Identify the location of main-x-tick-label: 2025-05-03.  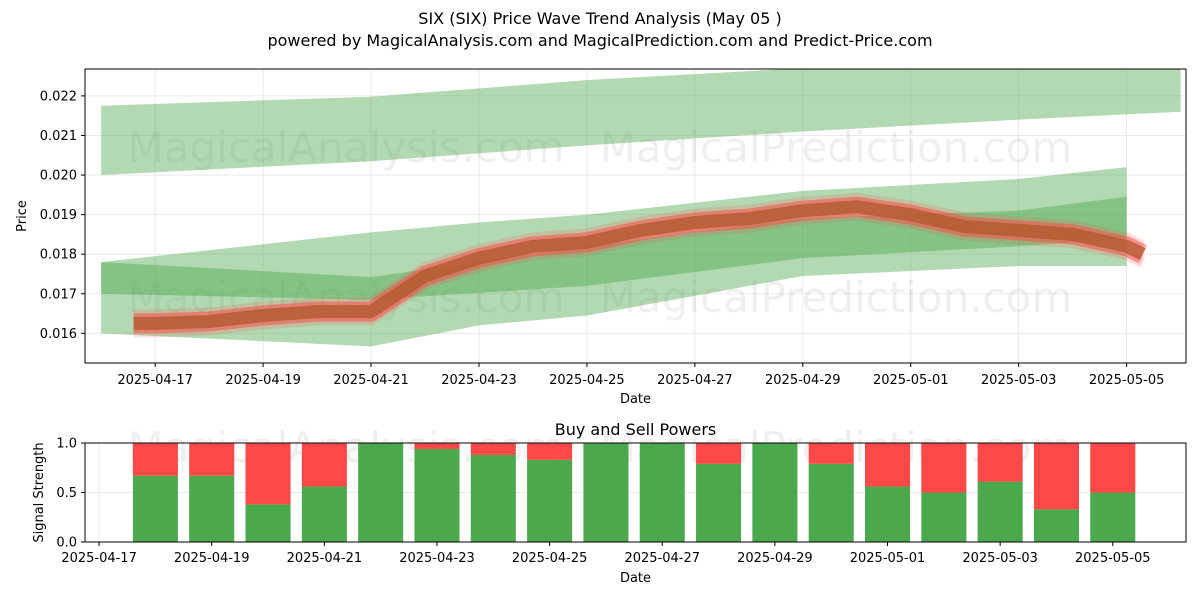
(1019, 380).